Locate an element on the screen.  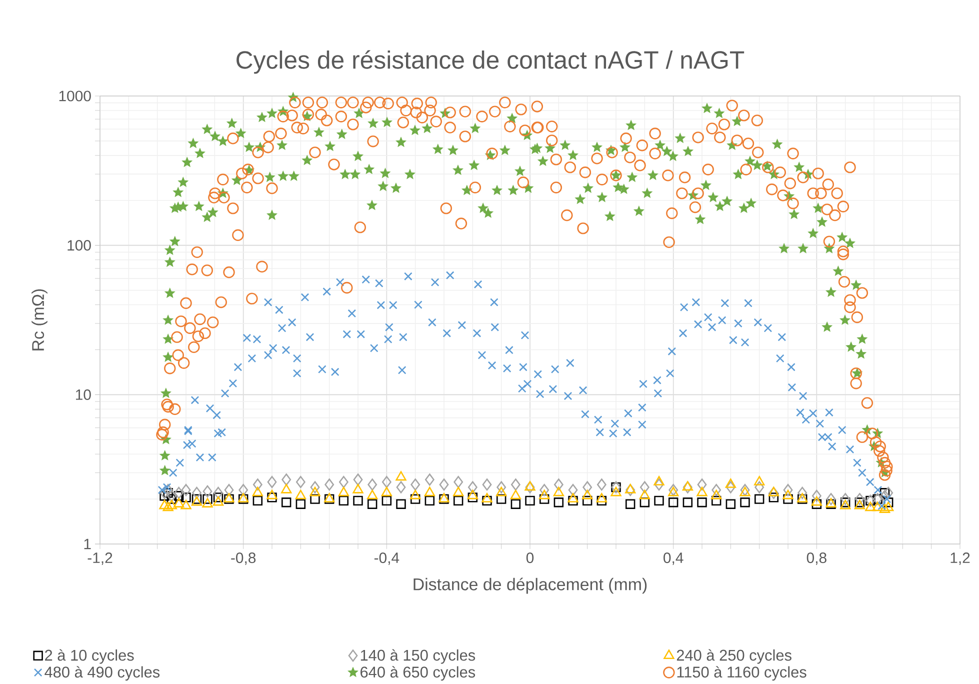
legend-label: 140 à 150 cycles is located at coordinates (418, 656).